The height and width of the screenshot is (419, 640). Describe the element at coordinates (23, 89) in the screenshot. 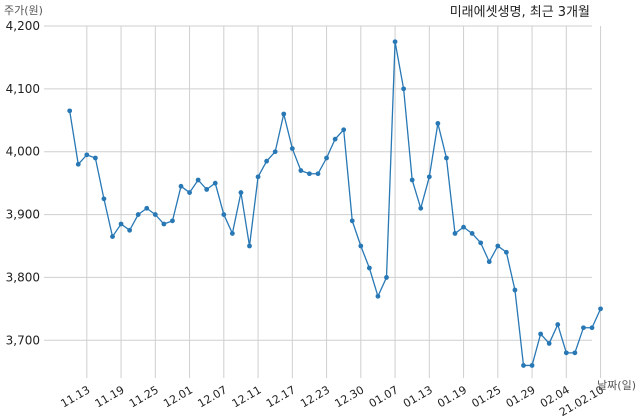

I see `y-tick-label: 4,100` at that location.